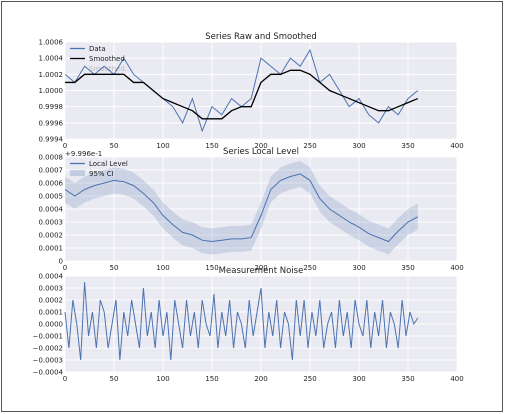 Image resolution: width=505 pixels, height=414 pixels. I want to click on y-tick-label: 0.0007, so click(51, 171).